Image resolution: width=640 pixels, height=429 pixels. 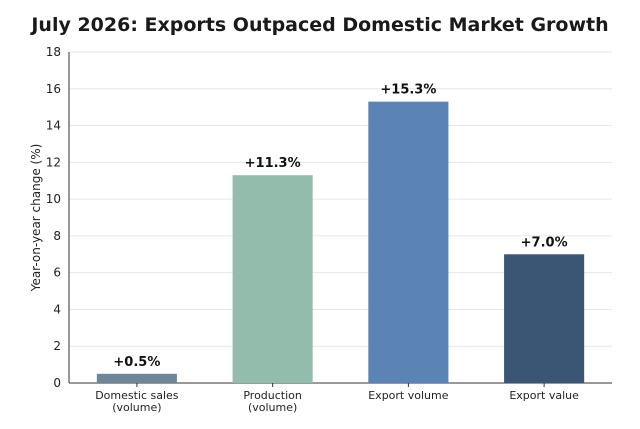 I want to click on y-tick-label: 16, so click(x=53, y=89).